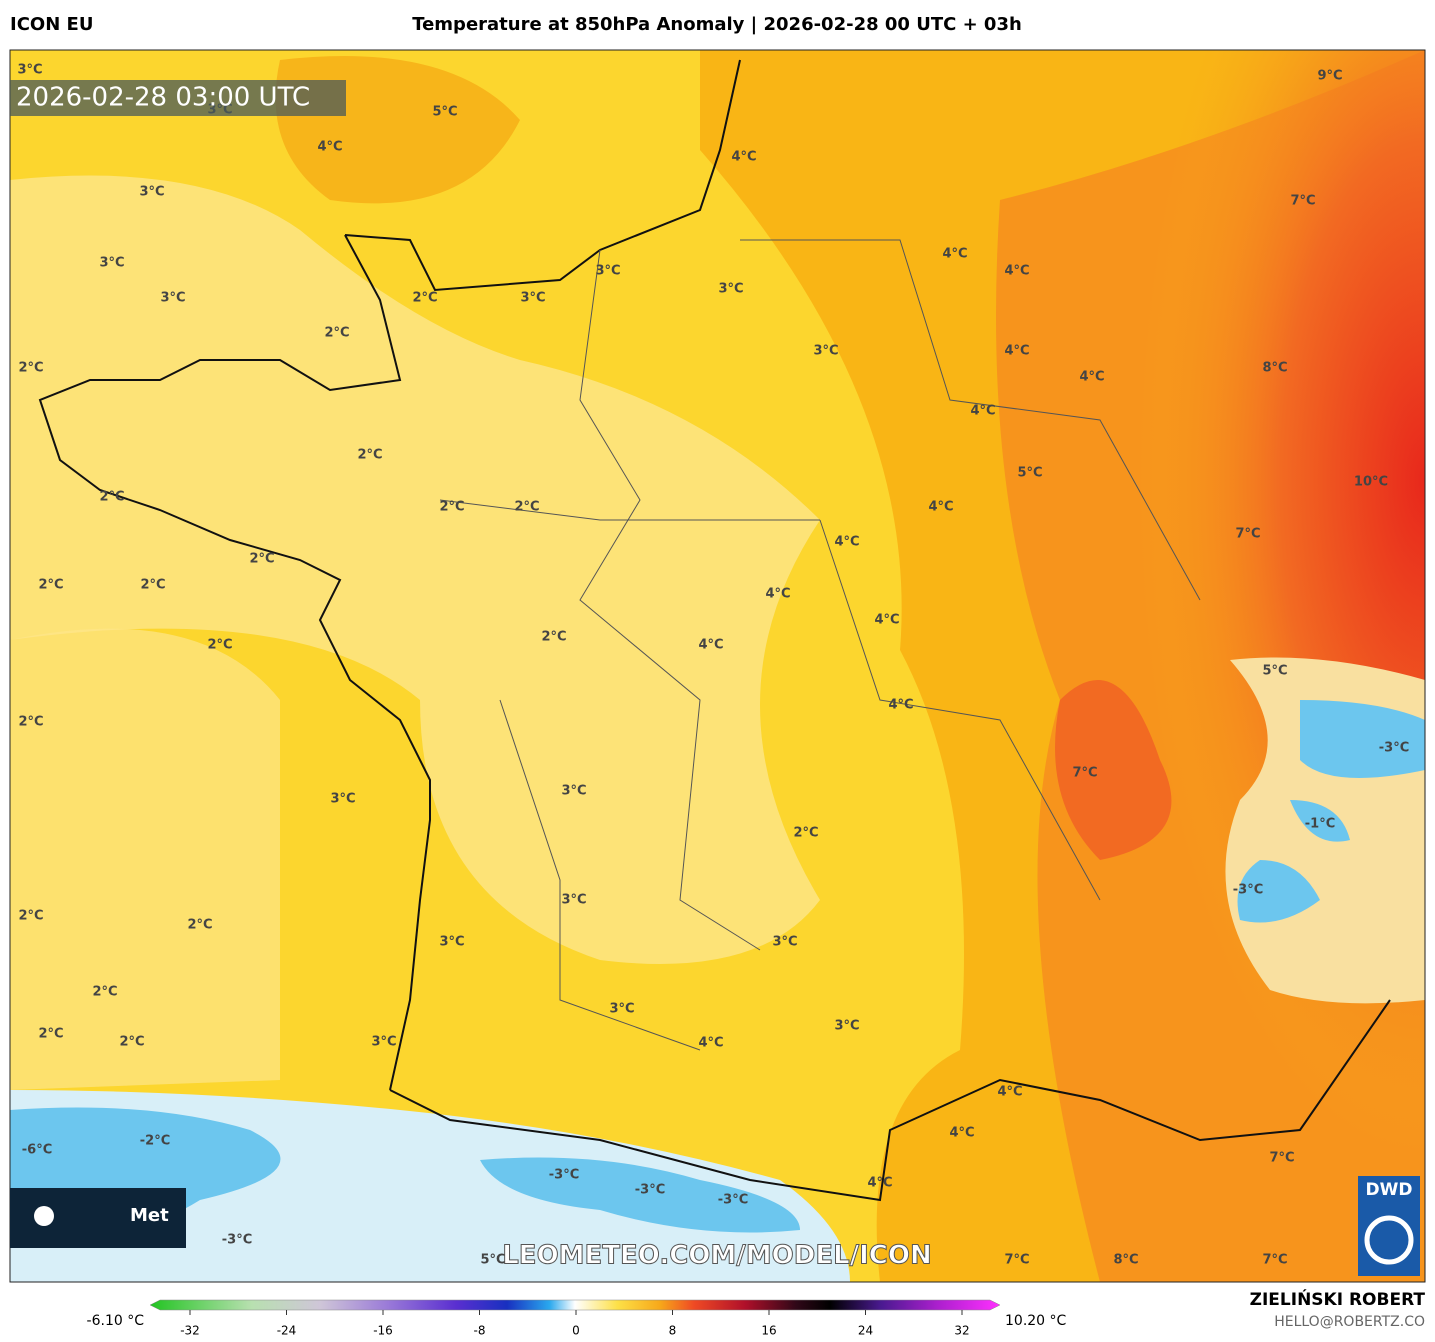  What do you see at coordinates (1036, 1321) in the screenshot?
I see `colorbar-max: 10.20 °C` at bounding box center [1036, 1321].